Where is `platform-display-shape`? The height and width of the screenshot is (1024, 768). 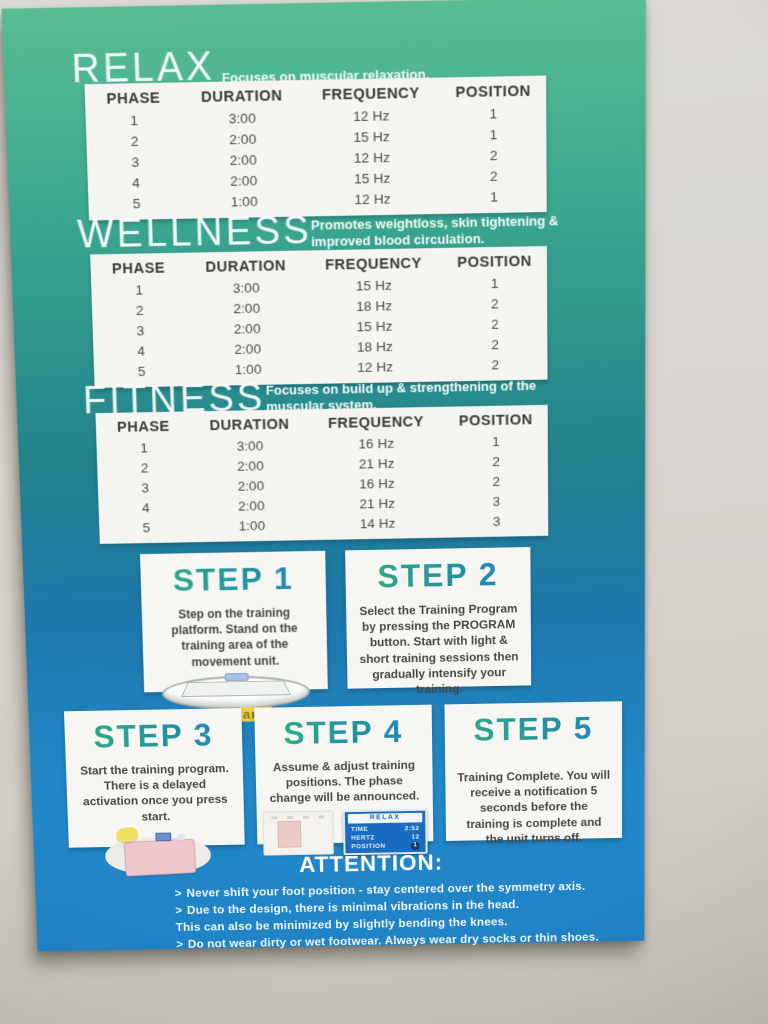
platform-display-shape is located at coordinates (236, 676).